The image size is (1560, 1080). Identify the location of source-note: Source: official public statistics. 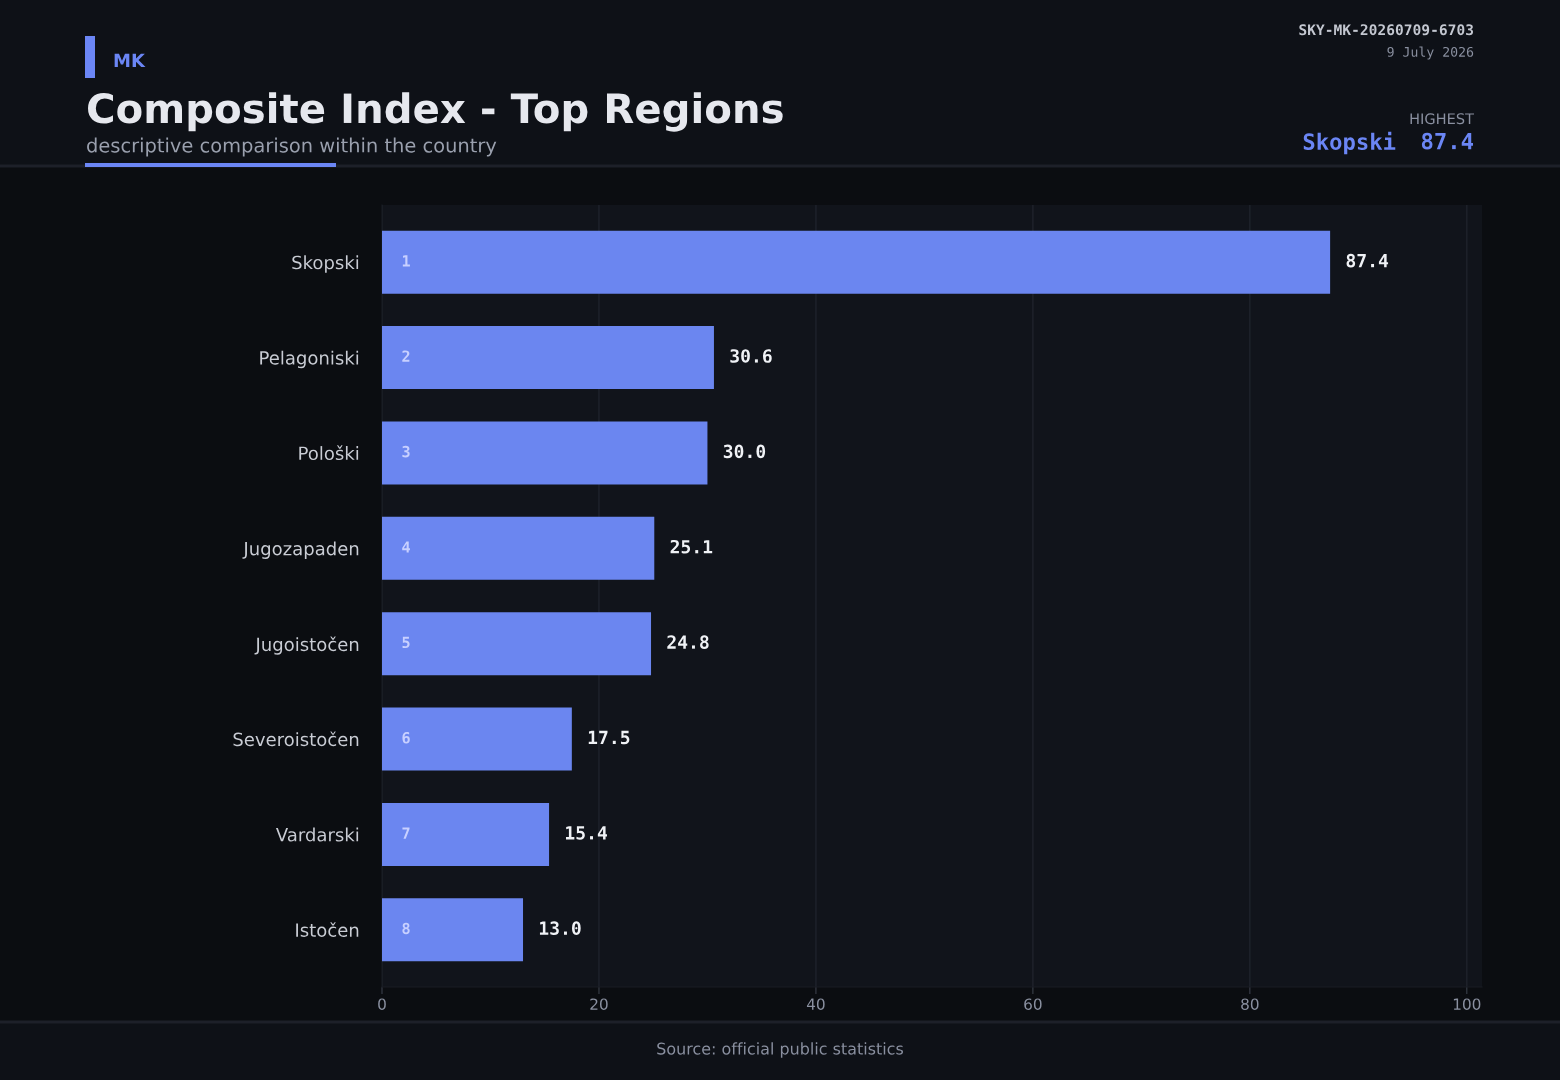
(780, 1050).